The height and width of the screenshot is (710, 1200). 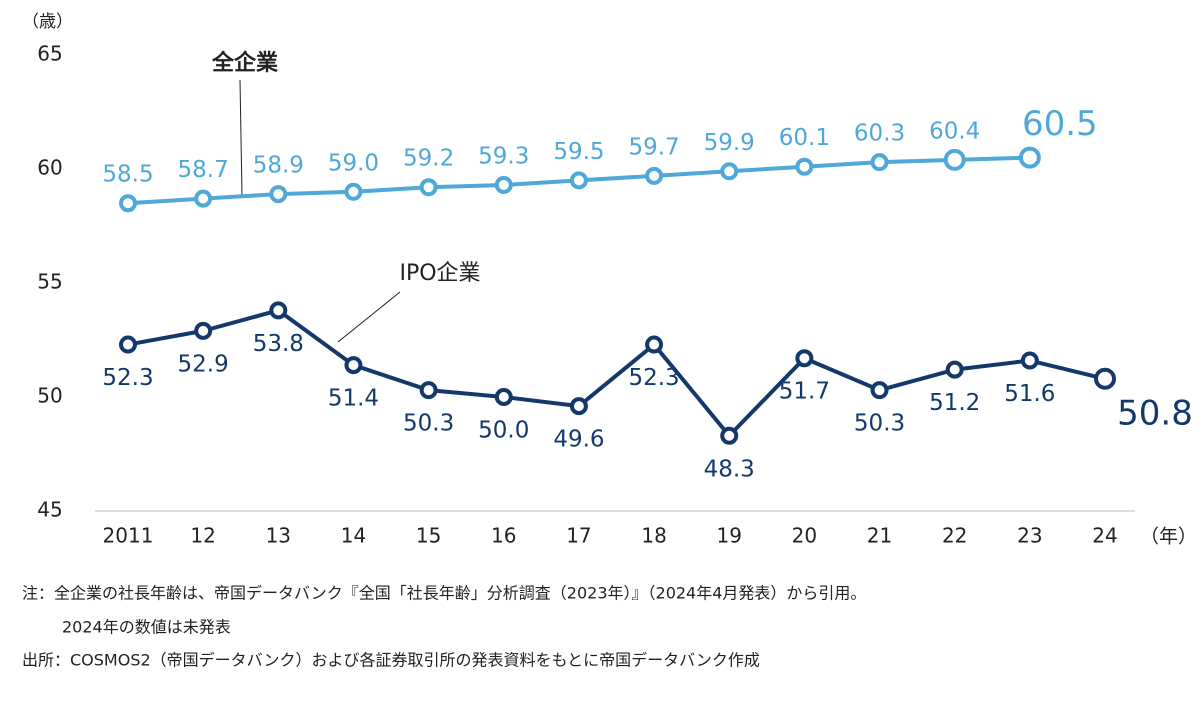 I want to click on x-tick-label: 22, so click(x=954, y=536).